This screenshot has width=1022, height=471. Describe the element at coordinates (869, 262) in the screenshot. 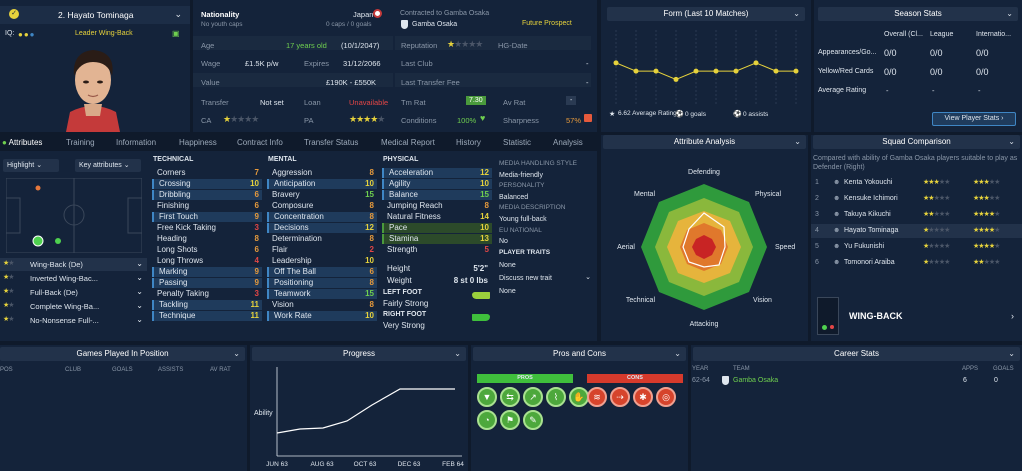

I see `squad-player-name: Tomonori Araiba` at that location.